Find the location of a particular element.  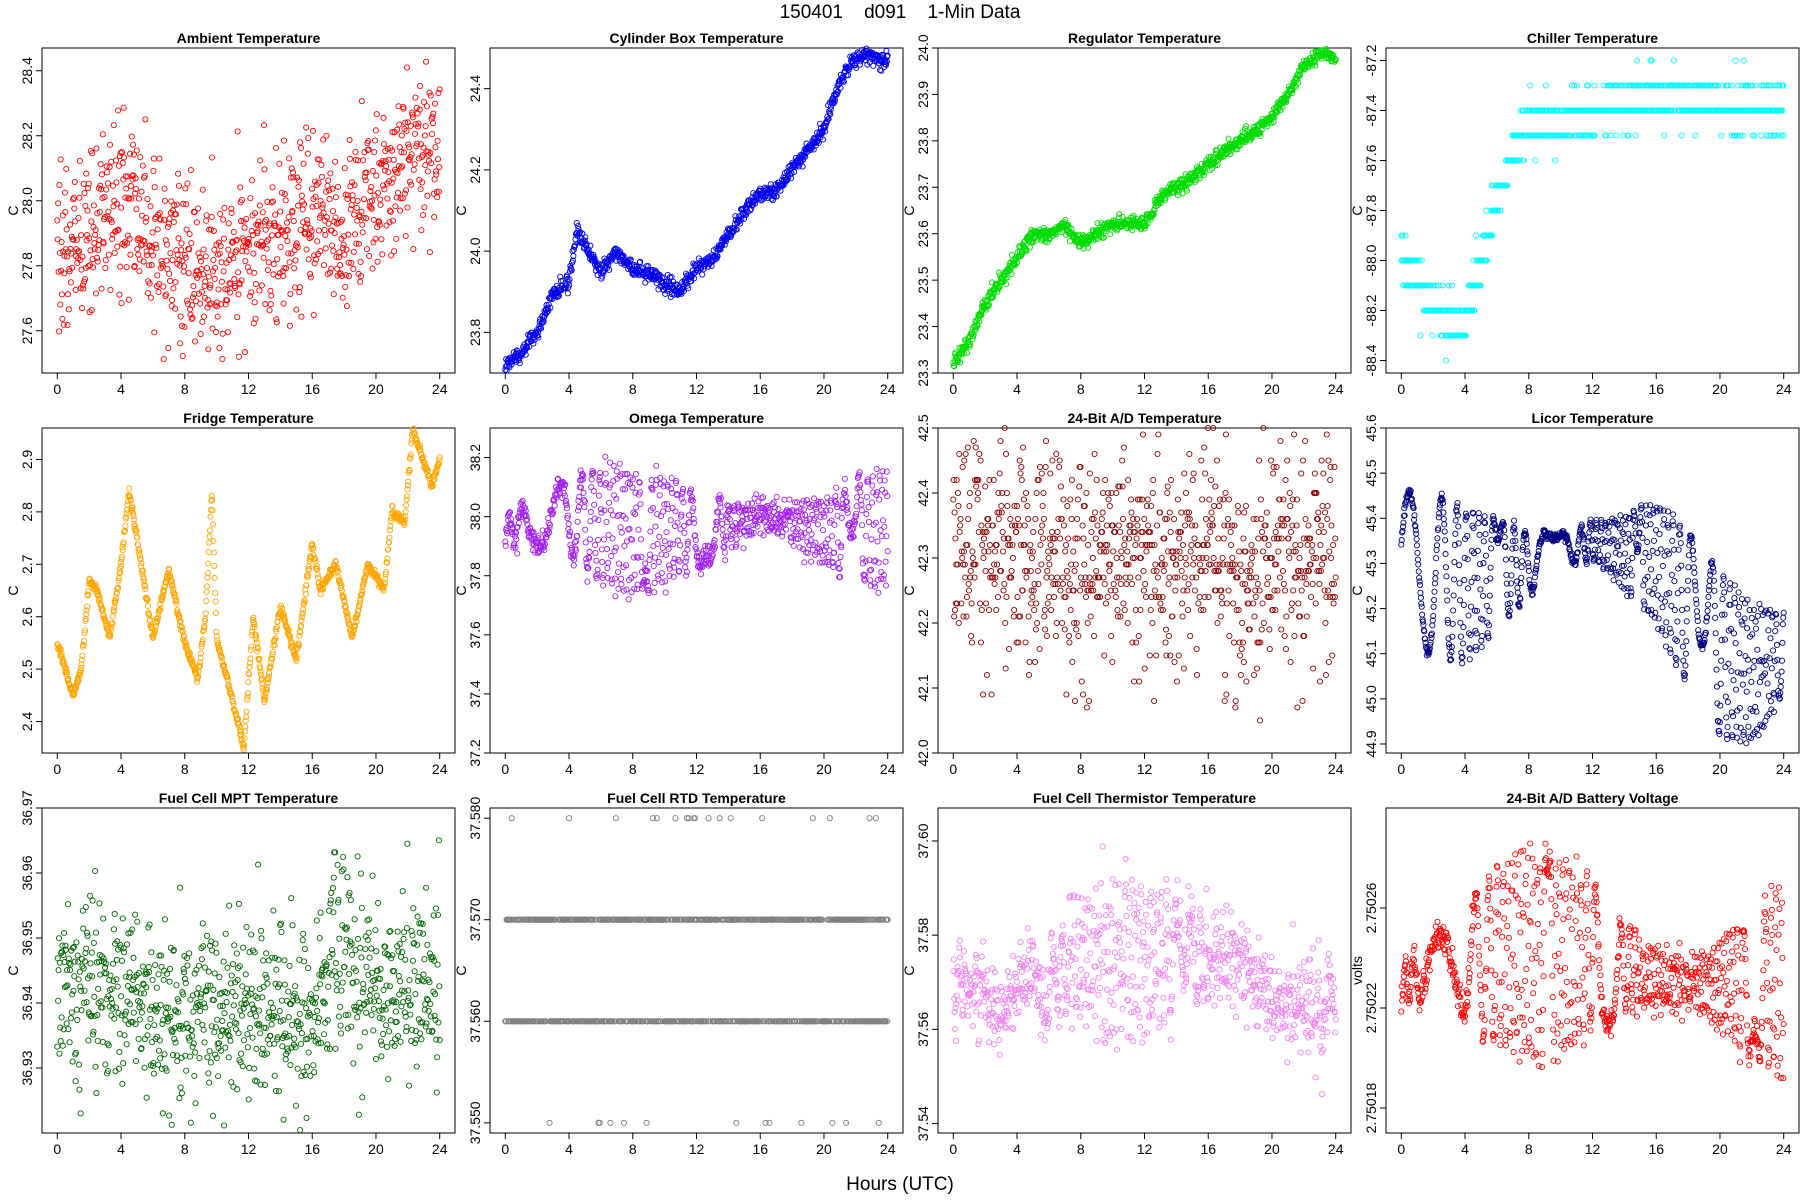

x-tick-label: 0 is located at coordinates (953, 389).